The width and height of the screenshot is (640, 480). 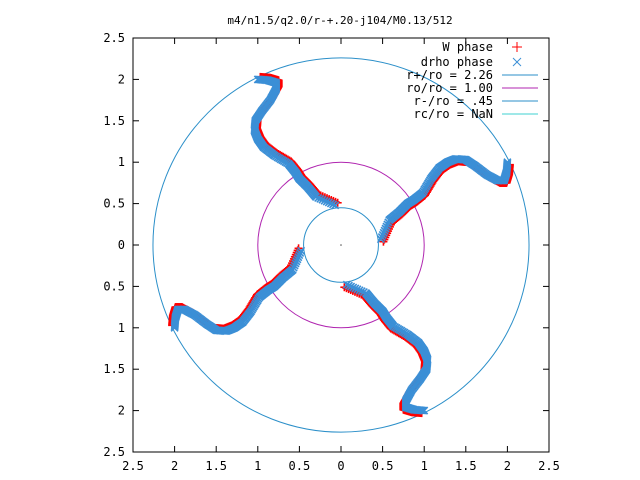 What do you see at coordinates (457, 62) in the screenshot?
I see `legend-label-drho-phase: drho phase` at bounding box center [457, 62].